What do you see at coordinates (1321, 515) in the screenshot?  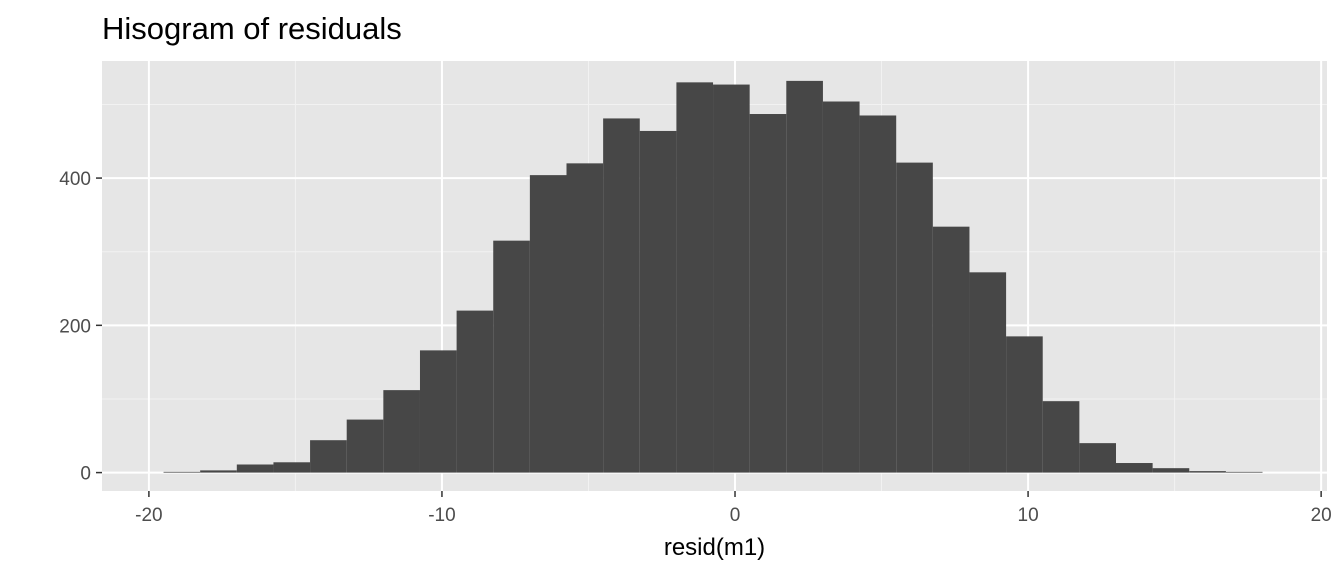 I see `x-tick-label: 20` at bounding box center [1321, 515].